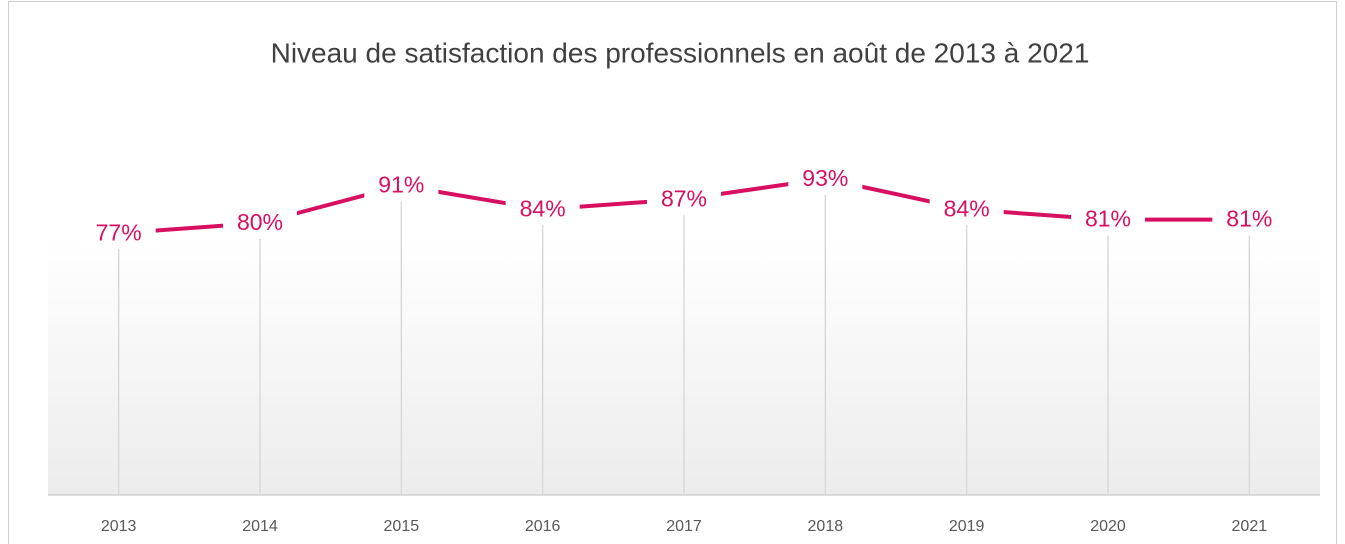  Describe the element at coordinates (543, 526) in the screenshot. I see `x-tick-label: 2016` at that location.